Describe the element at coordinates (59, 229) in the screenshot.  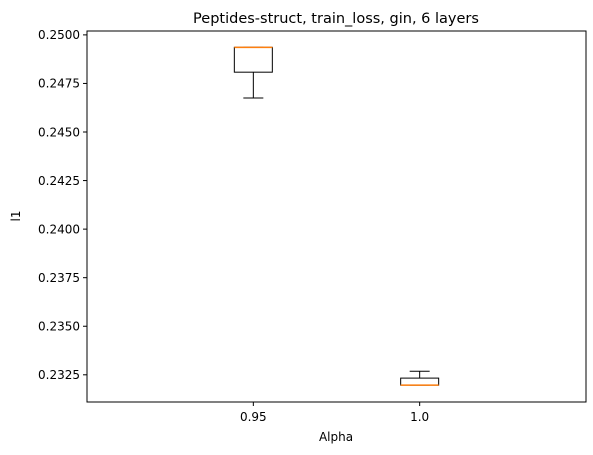
I see `y-tick-label: 0.2400` at that location.